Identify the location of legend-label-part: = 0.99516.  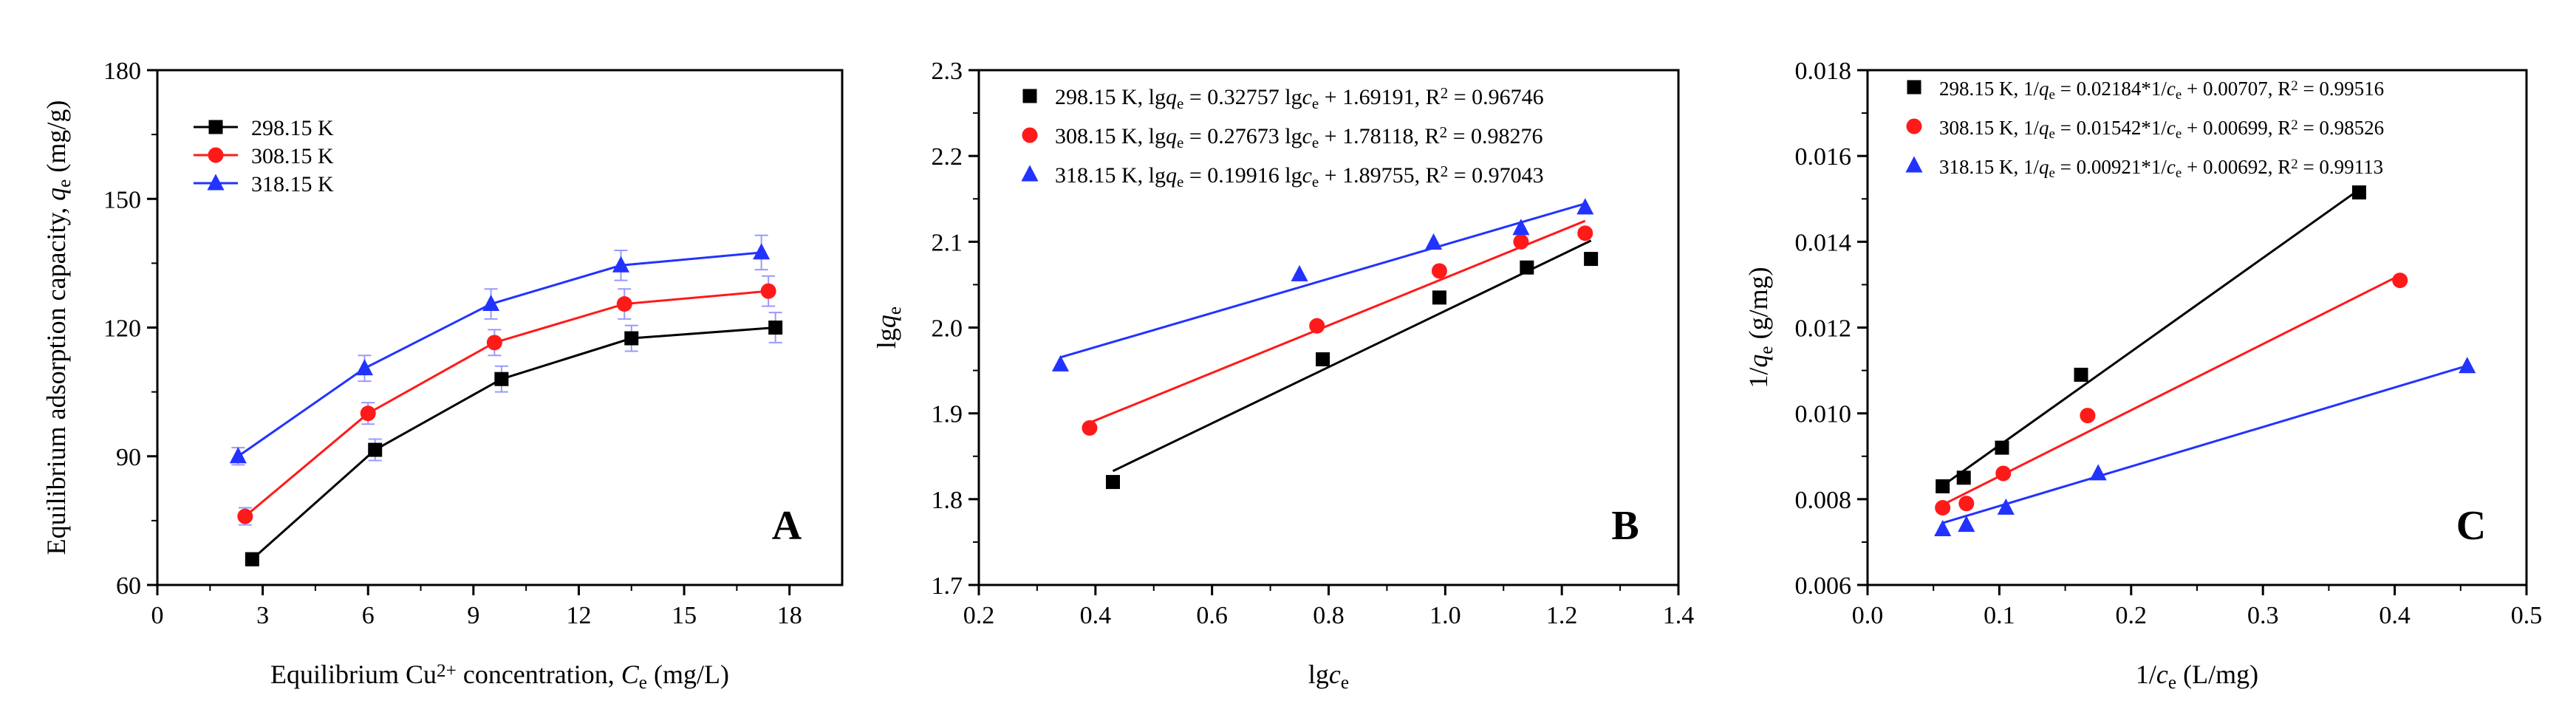
(2341, 89).